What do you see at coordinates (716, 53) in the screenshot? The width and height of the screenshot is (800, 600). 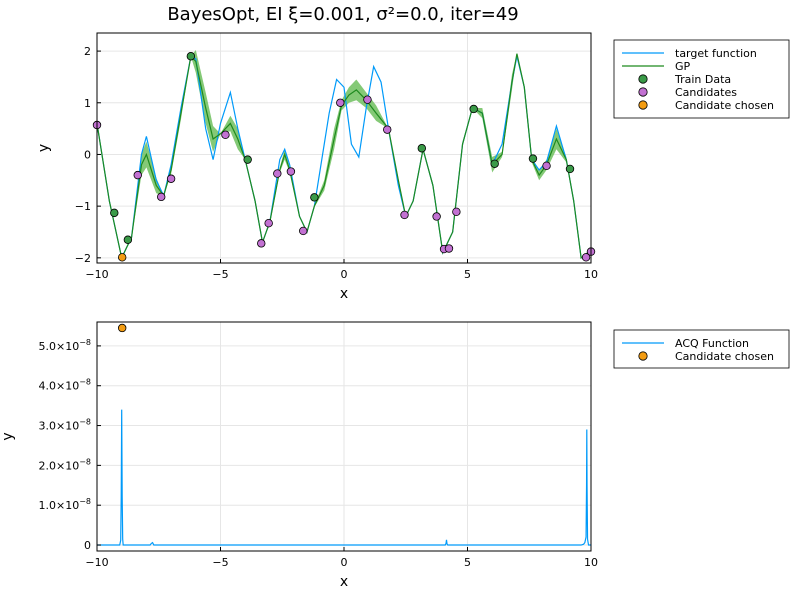 I see `legend-target-function: target function` at bounding box center [716, 53].